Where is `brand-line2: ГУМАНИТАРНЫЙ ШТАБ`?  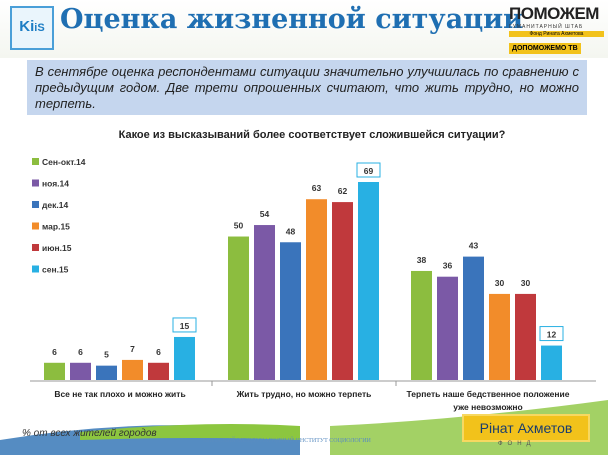
brand-line2: ГУМАНИТАРНЫЙ ШТАБ is located at coordinates (546, 27).